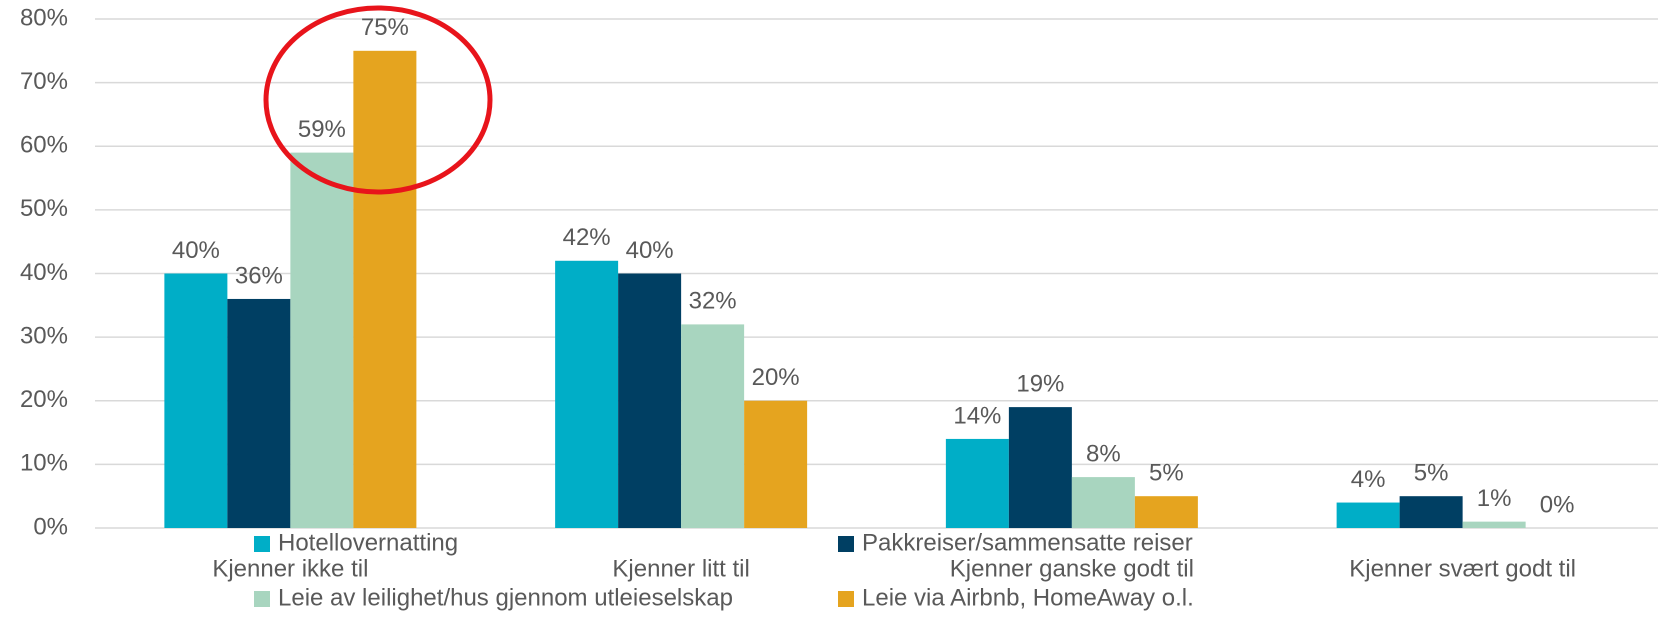  Describe the element at coordinates (44, 81) in the screenshot. I see `y-tick-label: 70%` at that location.